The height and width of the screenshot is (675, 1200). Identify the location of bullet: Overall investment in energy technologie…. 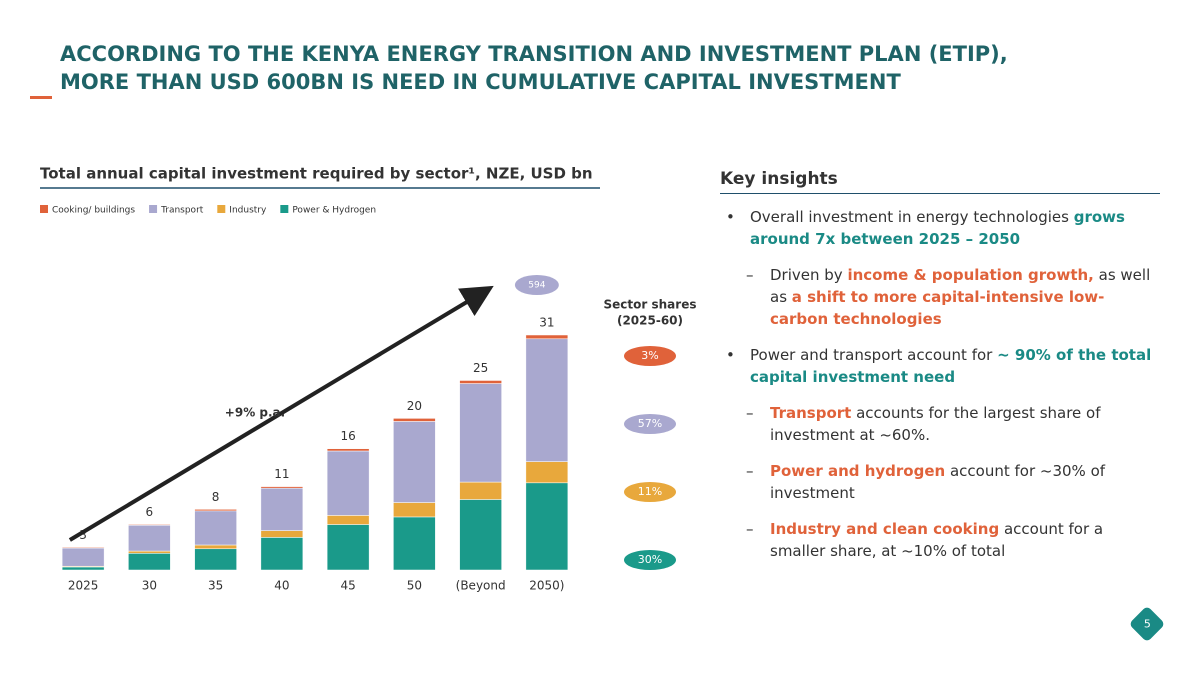
(940, 268).